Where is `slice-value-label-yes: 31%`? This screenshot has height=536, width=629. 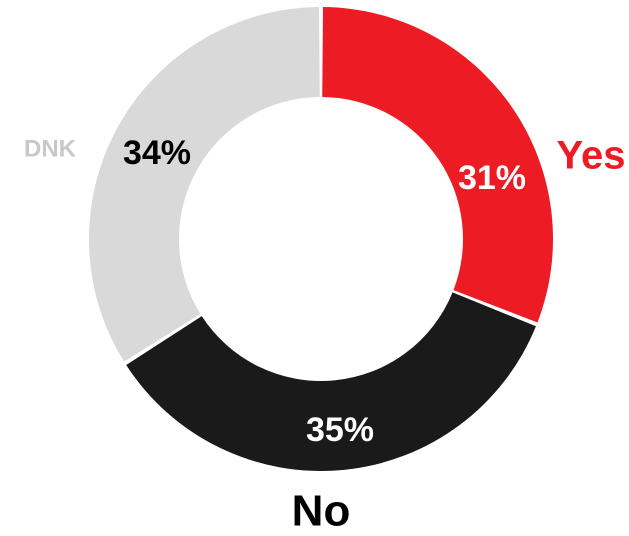
slice-value-label-yes: 31% is located at coordinates (492, 178).